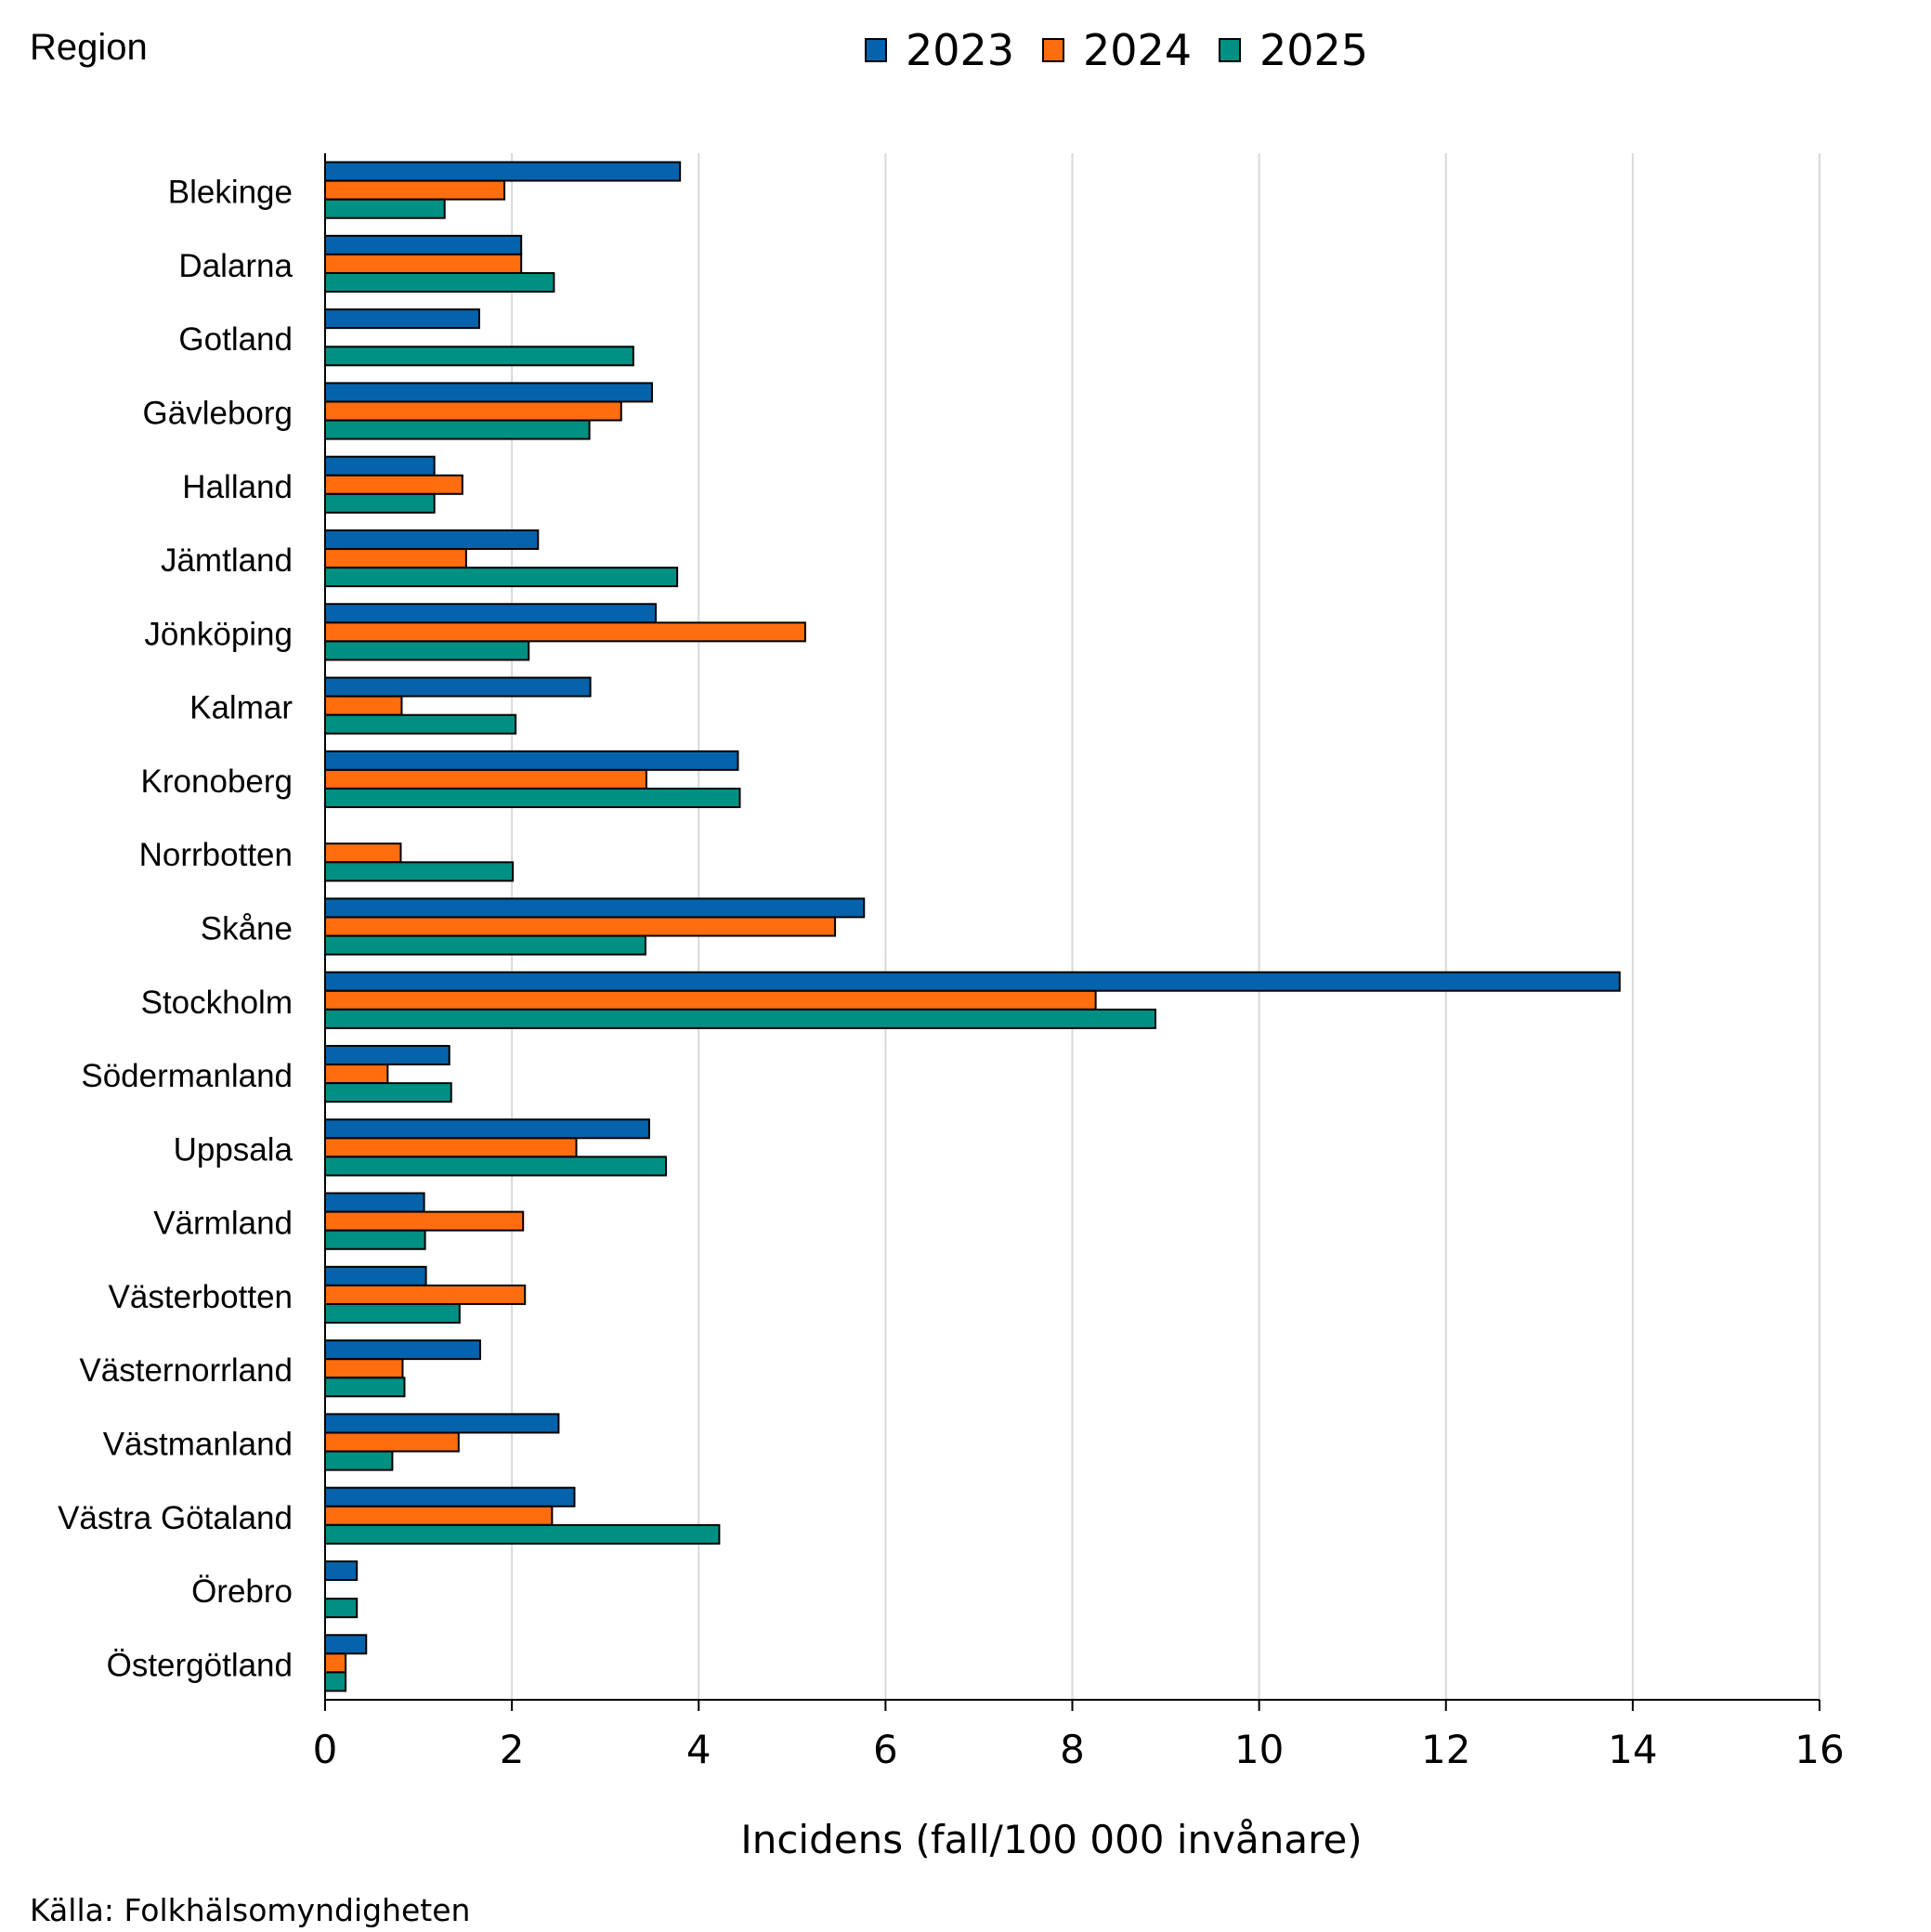 The height and width of the screenshot is (1932, 1931). Describe the element at coordinates (1445, 1749) in the screenshot. I see `x-tick-label: 12` at that location.